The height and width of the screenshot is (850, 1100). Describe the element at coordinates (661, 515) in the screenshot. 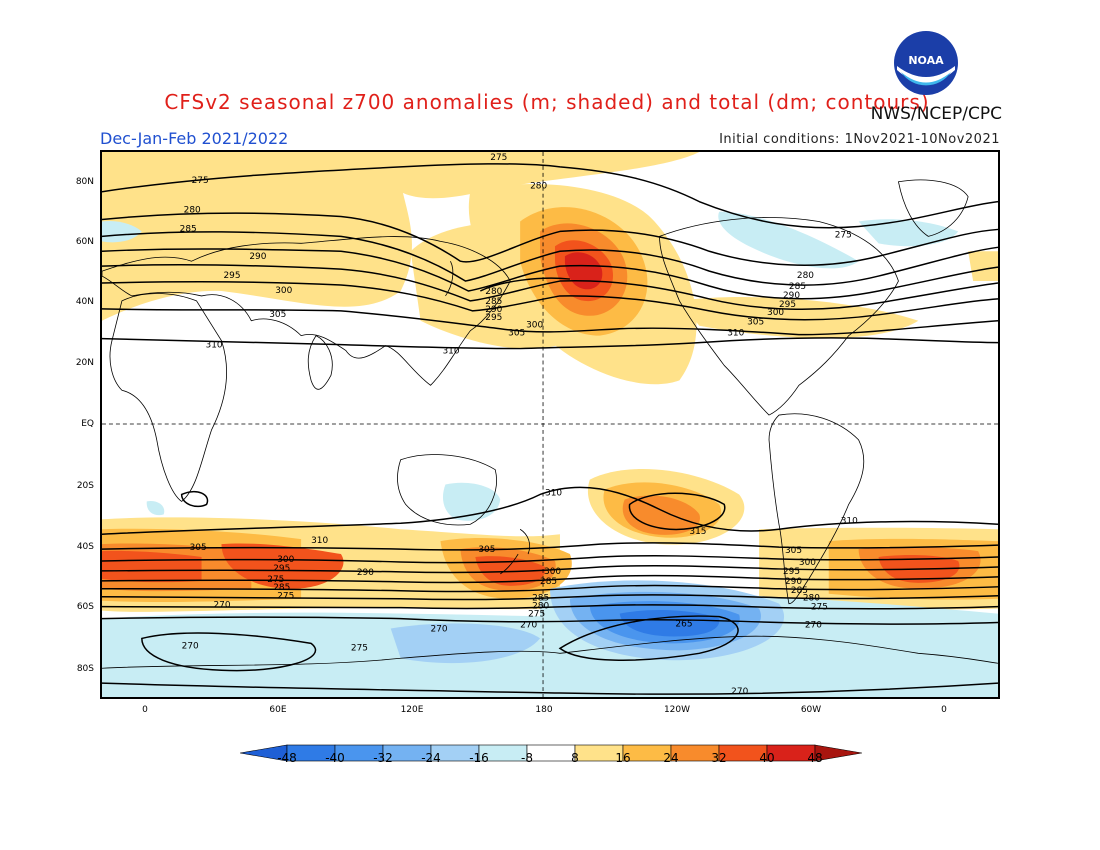

I see `anomaly-darkorange-sp` at that location.